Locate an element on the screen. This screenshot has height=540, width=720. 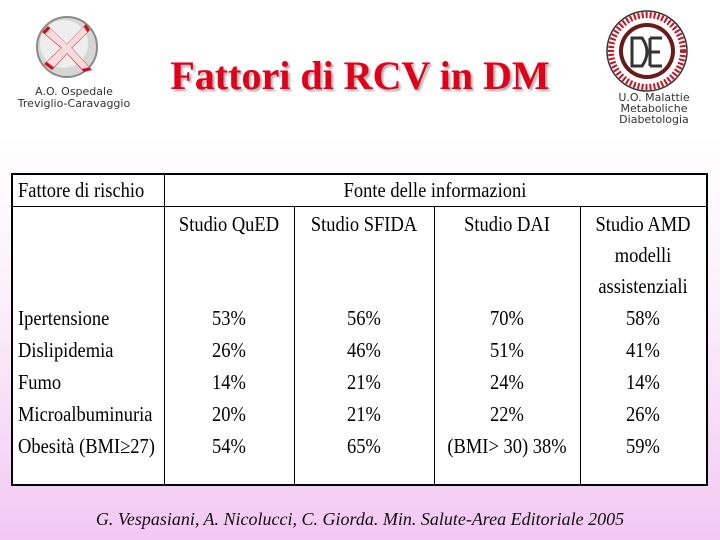
study-header-amd: Studio AMD is located at coordinates (643, 224).